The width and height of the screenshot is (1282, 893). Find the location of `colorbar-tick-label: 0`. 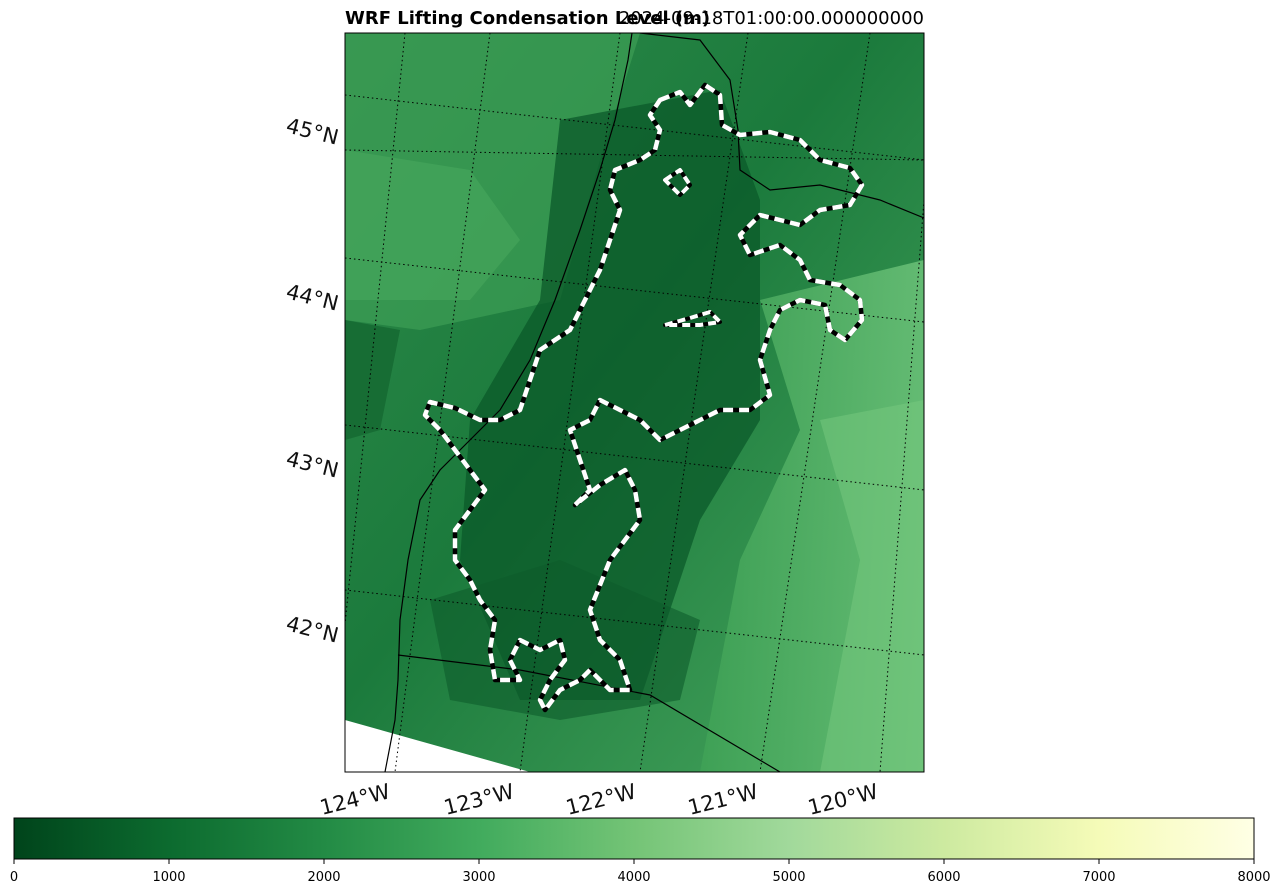

colorbar-tick-label: 0 is located at coordinates (14, 877).